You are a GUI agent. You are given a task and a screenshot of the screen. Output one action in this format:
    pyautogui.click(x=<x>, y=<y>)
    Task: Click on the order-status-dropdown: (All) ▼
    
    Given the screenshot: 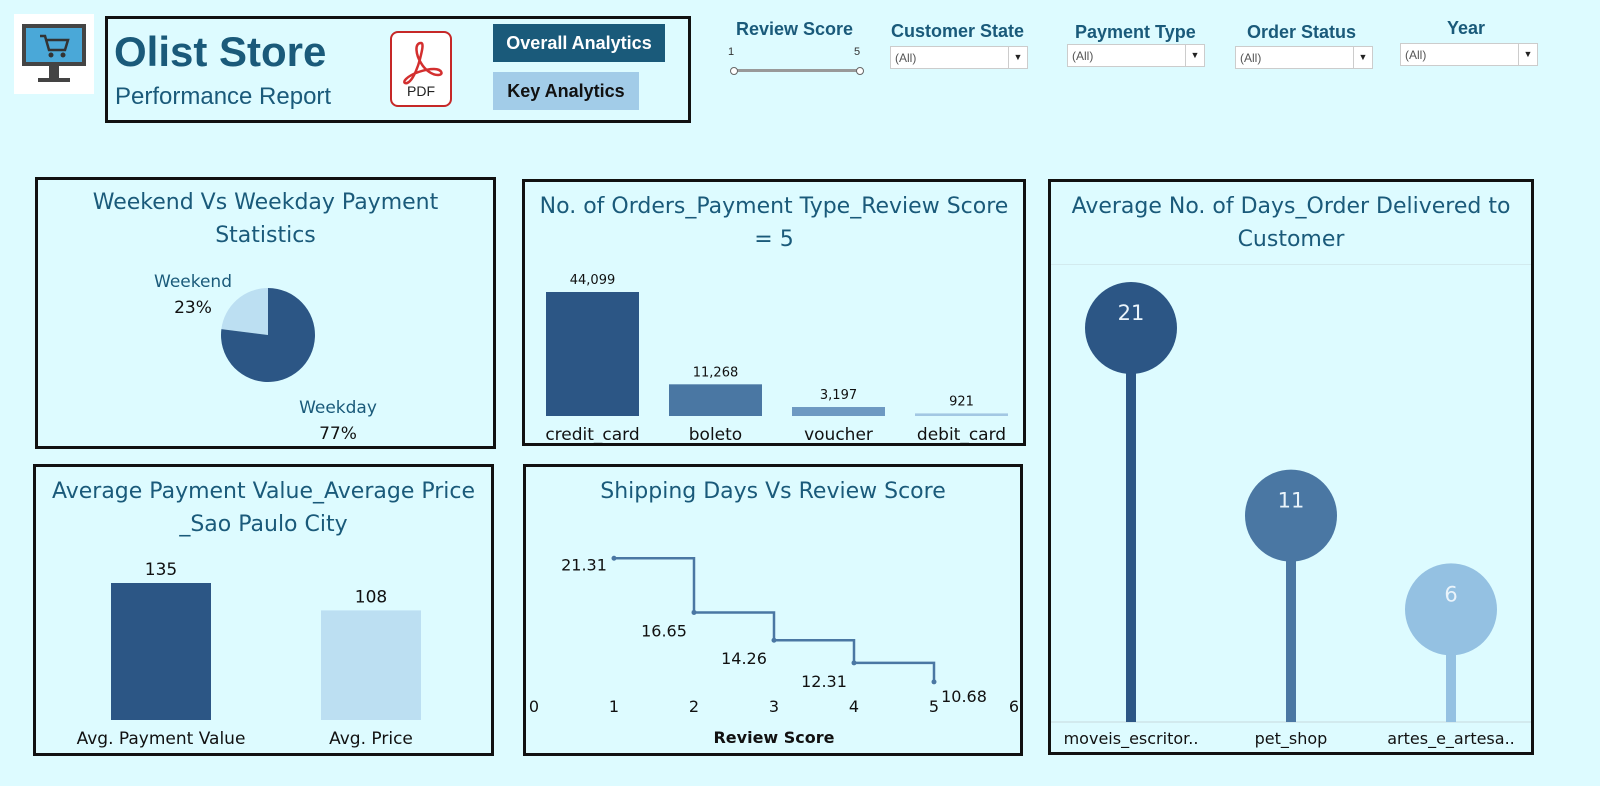 What is the action you would take?
    pyautogui.click(x=1304, y=57)
    